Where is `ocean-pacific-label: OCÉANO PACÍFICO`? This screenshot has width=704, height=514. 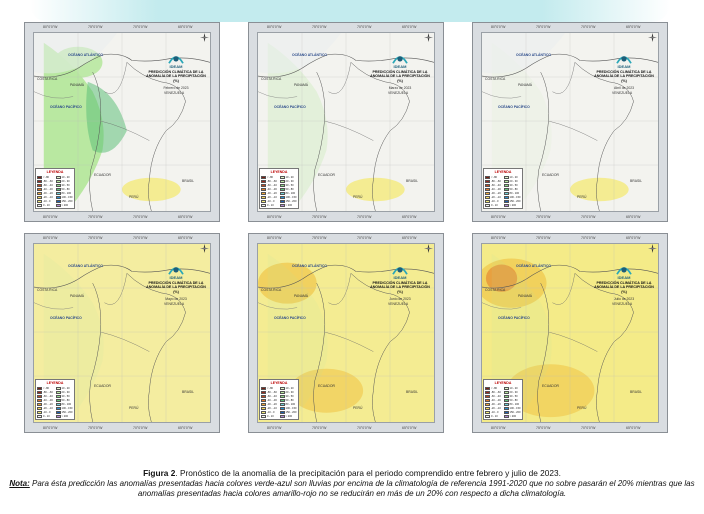 ocean-pacific-label: OCÉANO PACÍFICO is located at coordinates (514, 318).